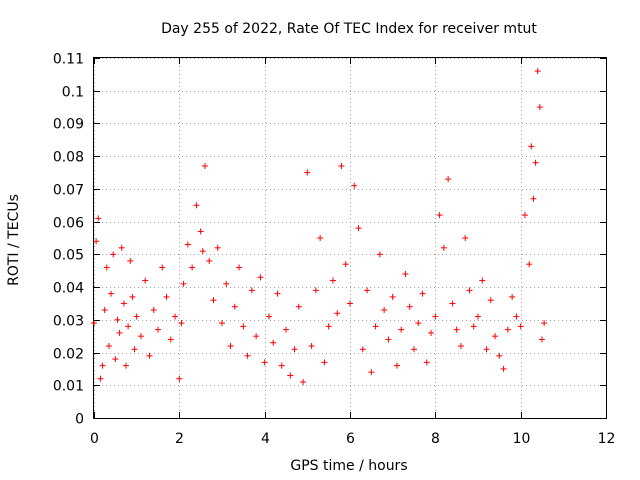  What do you see at coordinates (79, 420) in the screenshot?
I see `y-tick-label: 0` at bounding box center [79, 420].